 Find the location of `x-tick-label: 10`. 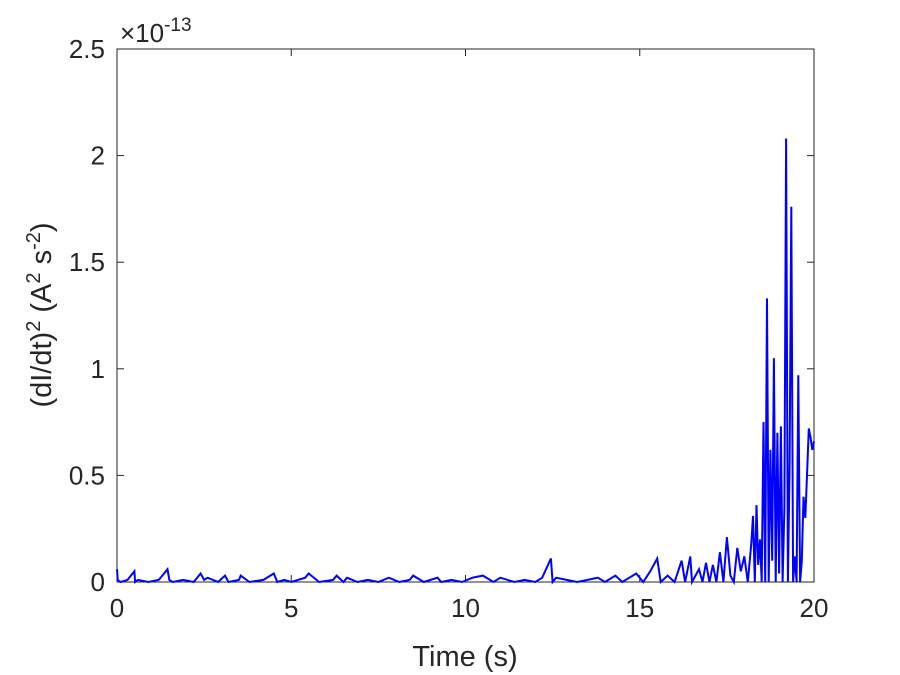

x-tick-label: 10 is located at coordinates (465, 608).